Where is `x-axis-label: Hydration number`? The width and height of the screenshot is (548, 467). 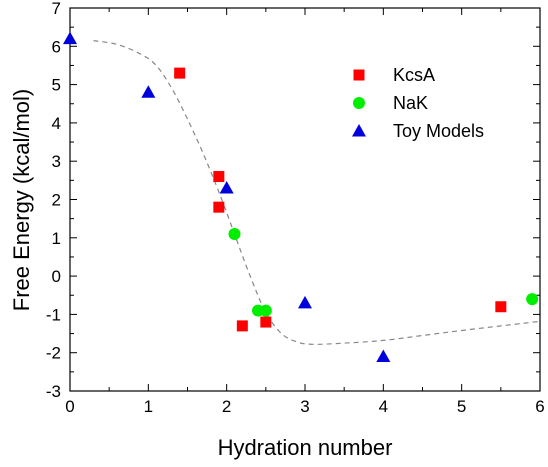 x-axis-label: Hydration number is located at coordinates (305, 447).